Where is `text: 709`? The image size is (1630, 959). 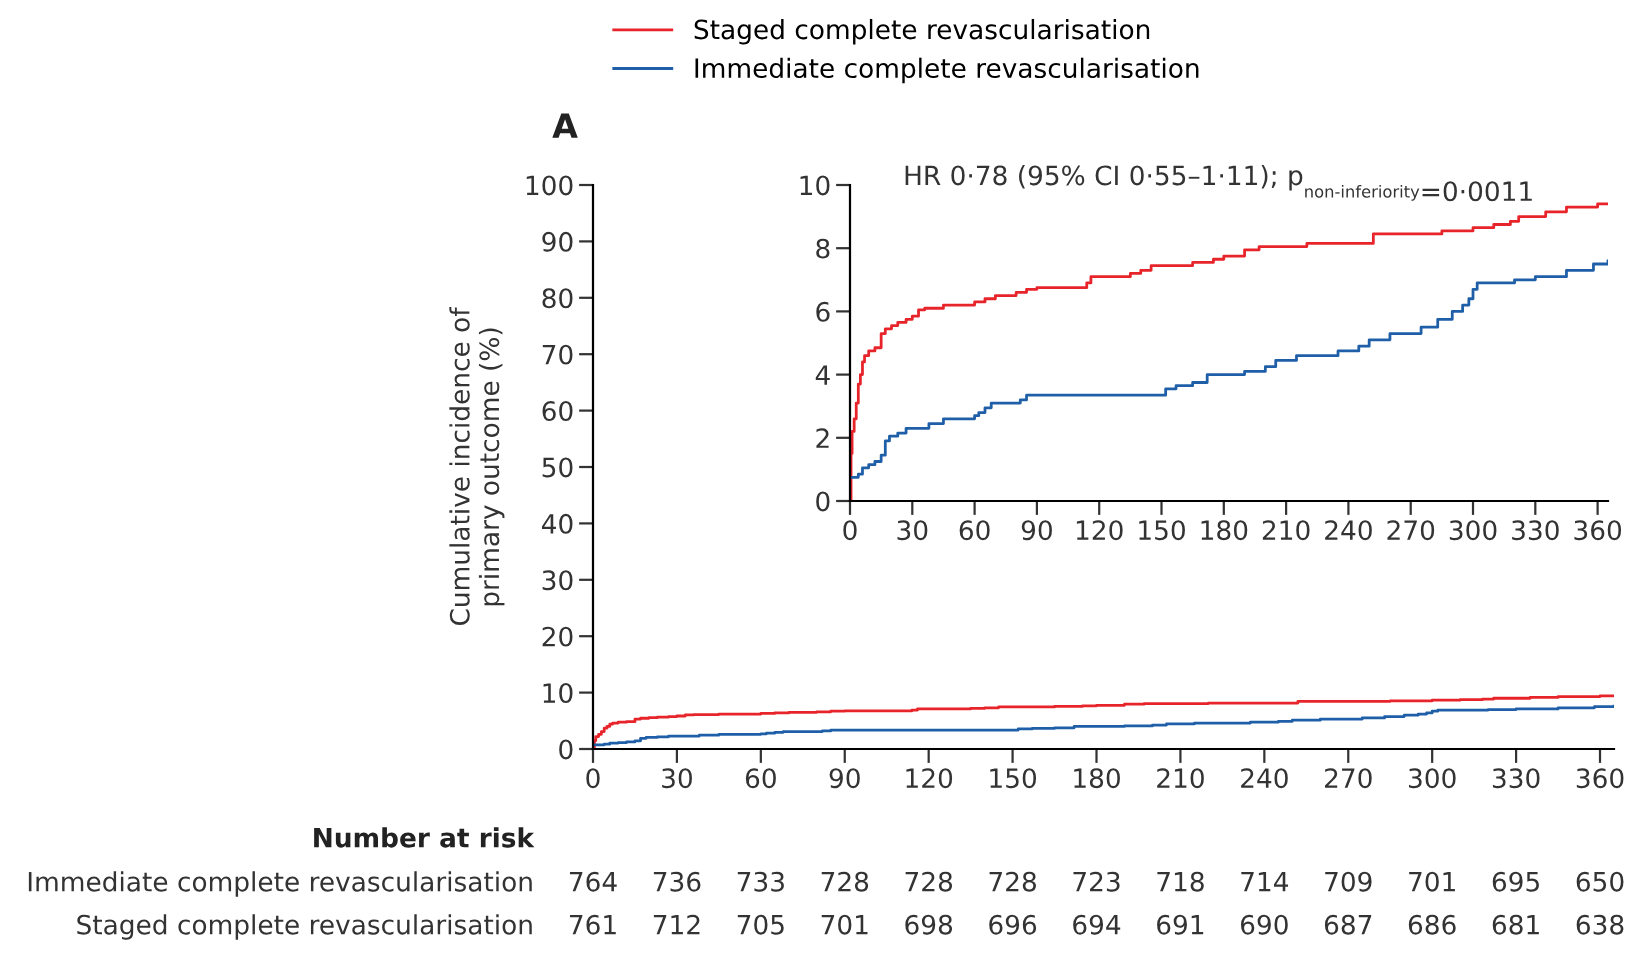 text: 709 is located at coordinates (1348, 881).